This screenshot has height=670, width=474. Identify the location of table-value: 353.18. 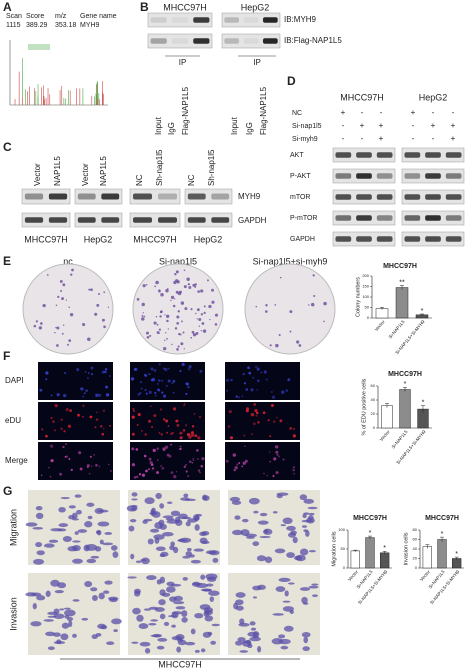
(66, 25).